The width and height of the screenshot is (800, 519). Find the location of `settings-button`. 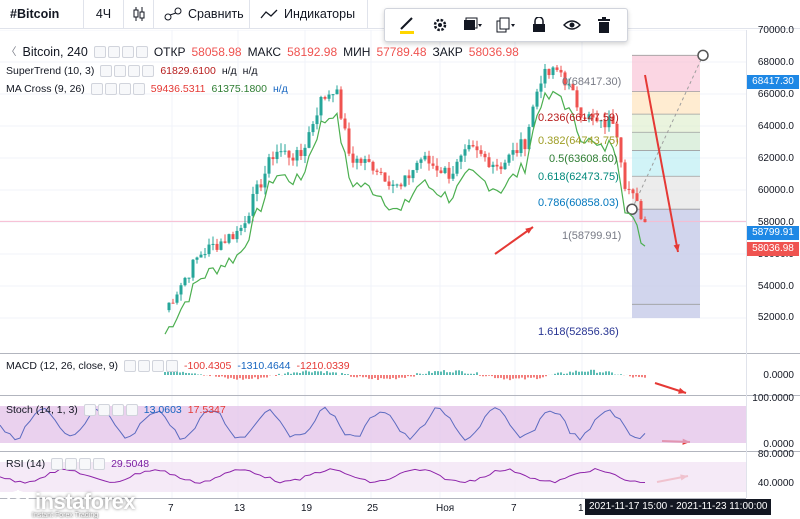

settings-button is located at coordinates (440, 25).